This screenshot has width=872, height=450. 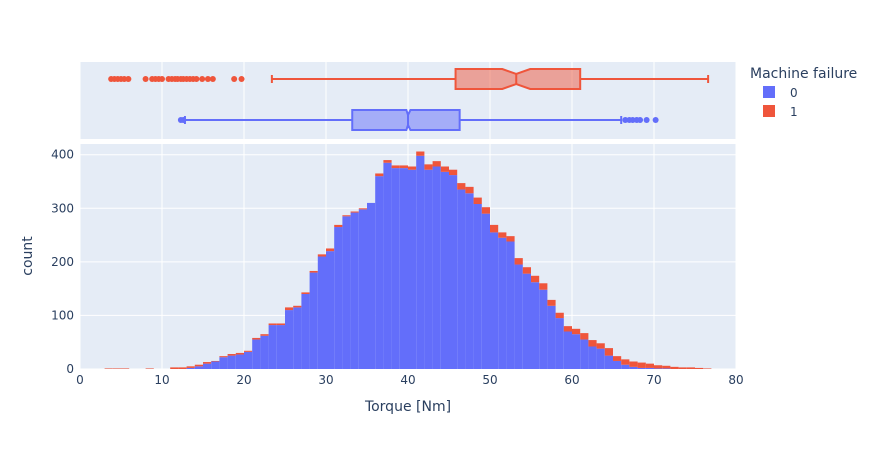 What do you see at coordinates (489, 380) in the screenshot?
I see `x-tick-label: 50` at bounding box center [489, 380].